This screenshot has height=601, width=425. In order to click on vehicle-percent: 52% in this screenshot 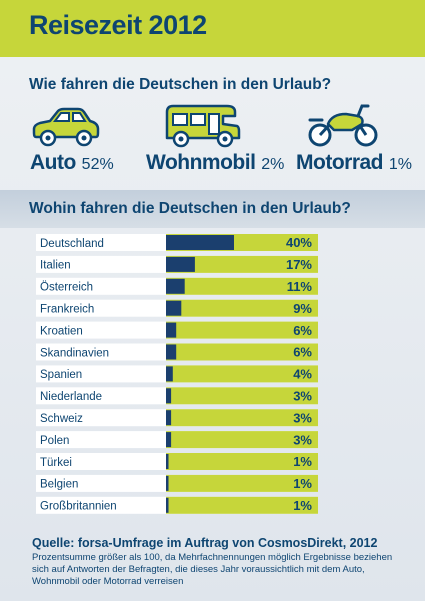, I will do `click(97, 164)`.